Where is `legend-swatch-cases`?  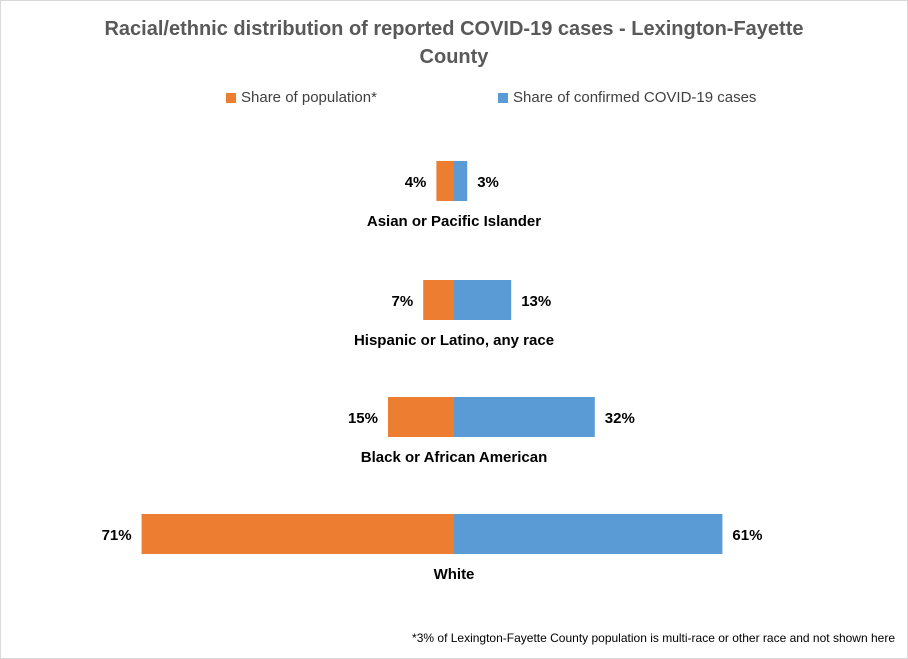
legend-swatch-cases is located at coordinates (503, 97).